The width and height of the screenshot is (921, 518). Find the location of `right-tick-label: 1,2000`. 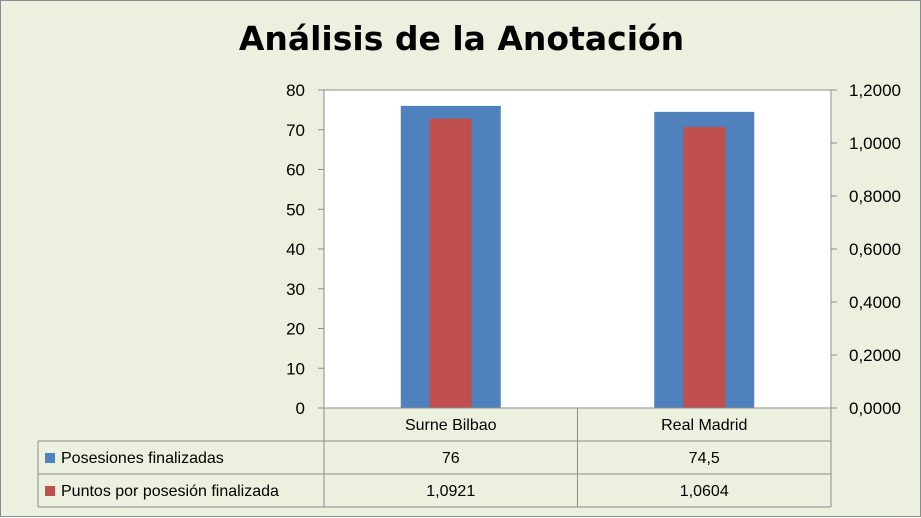

right-tick-label: 1,2000 is located at coordinates (875, 90).